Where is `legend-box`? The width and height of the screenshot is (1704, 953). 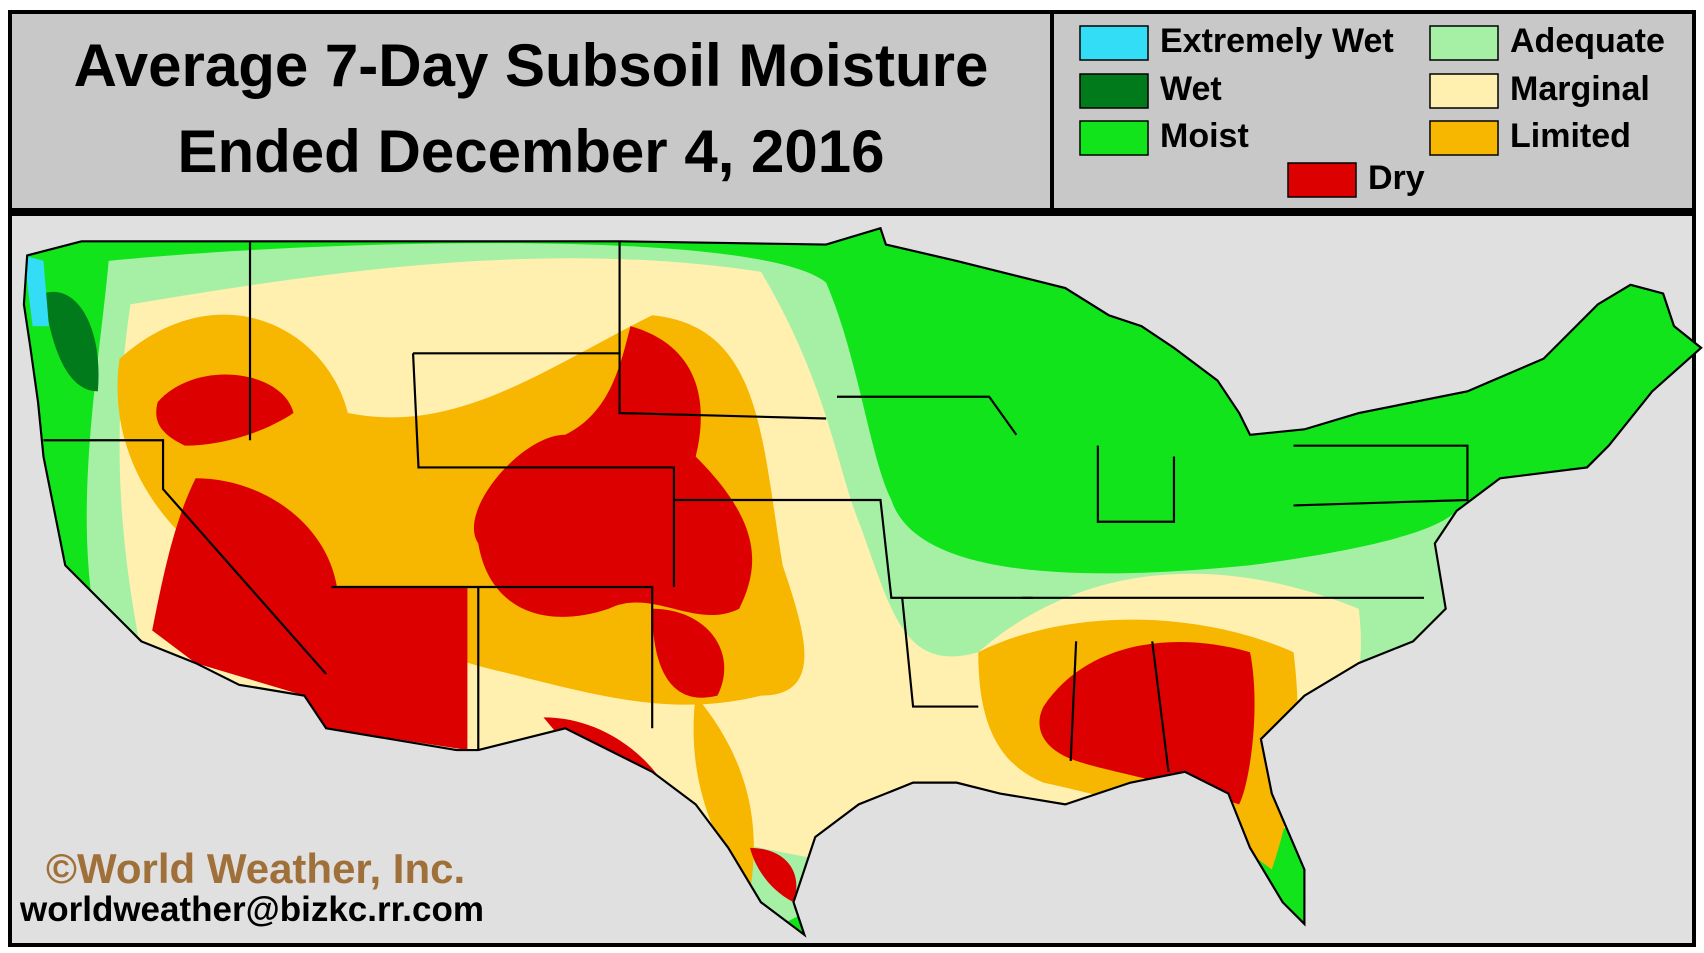
legend-box is located at coordinates (1373, 111).